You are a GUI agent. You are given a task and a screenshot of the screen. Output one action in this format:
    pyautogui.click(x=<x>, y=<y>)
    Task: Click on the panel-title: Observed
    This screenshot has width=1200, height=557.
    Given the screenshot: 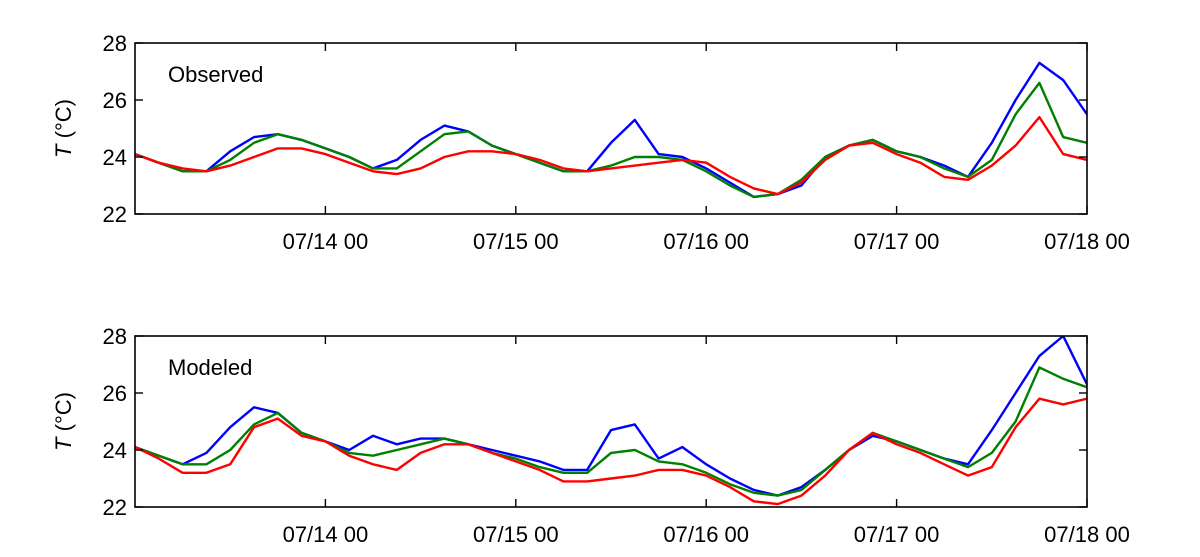 What is the action you would take?
    pyautogui.click(x=215, y=74)
    